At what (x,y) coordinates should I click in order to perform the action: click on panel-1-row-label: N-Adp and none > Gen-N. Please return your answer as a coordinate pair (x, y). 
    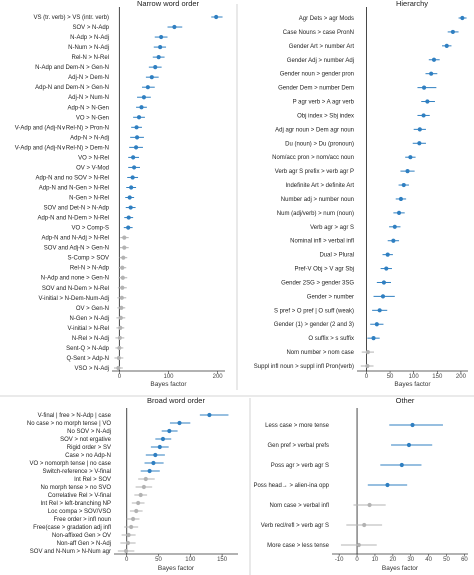
    Looking at the image, I should click on (75, 279).